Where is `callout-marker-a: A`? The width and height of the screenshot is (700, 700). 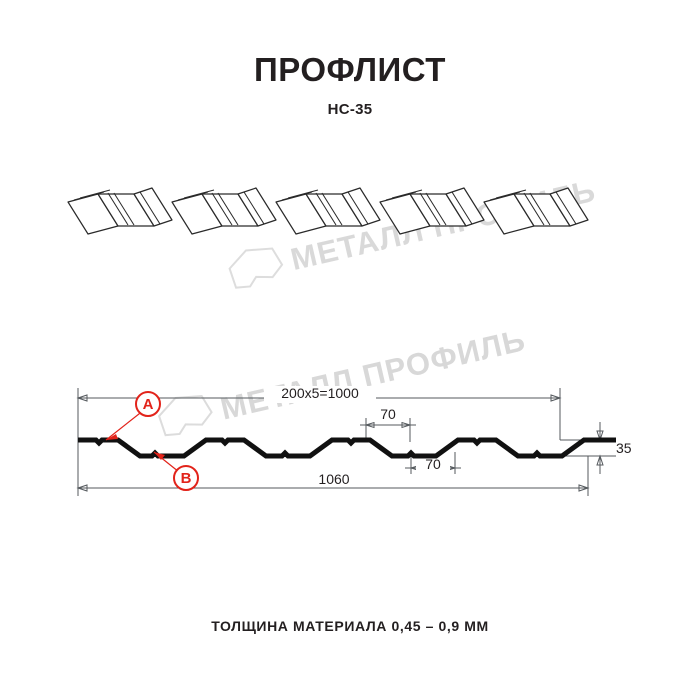 callout-marker-a: A is located at coordinates (133, 416).